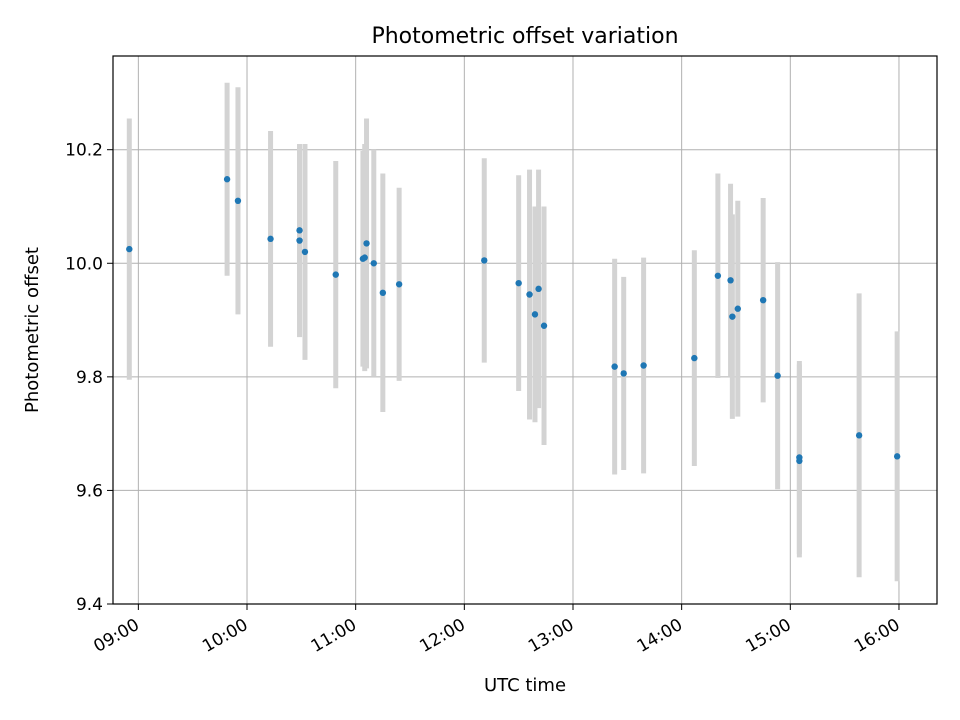 The height and width of the screenshot is (720, 960). I want to click on y-tick-label: 10.2, so click(84, 151).